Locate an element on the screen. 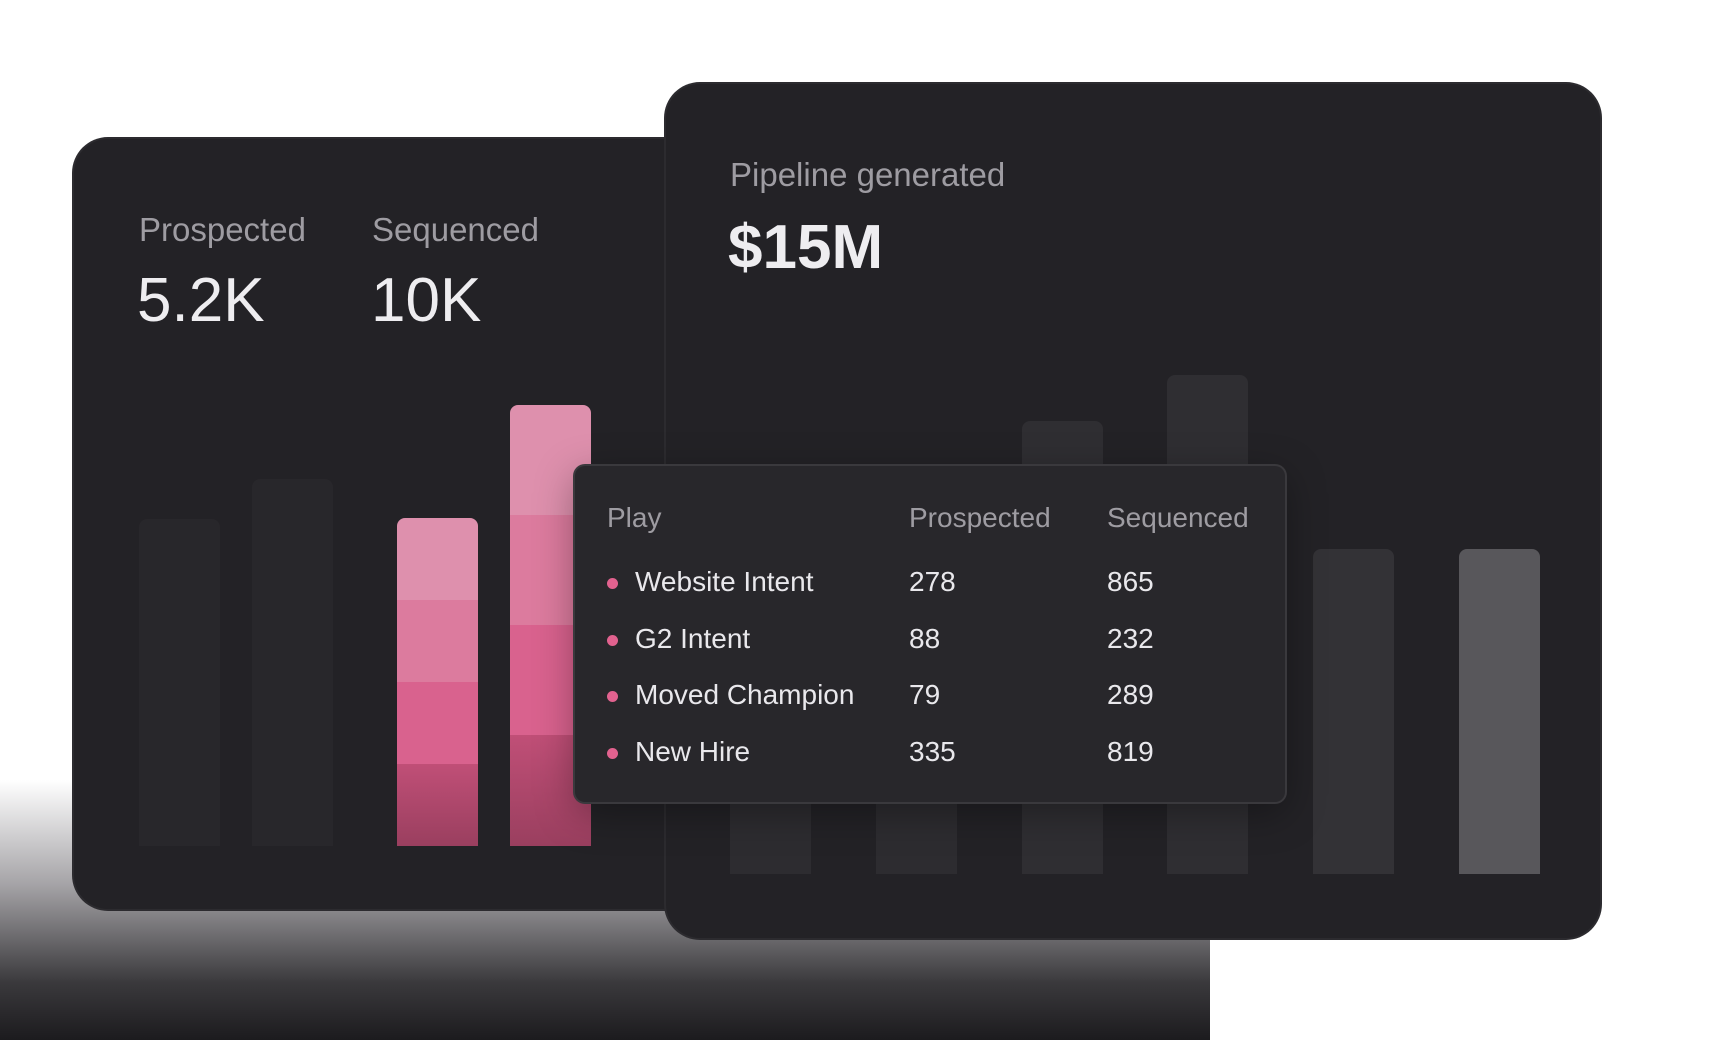 This screenshot has height=1040, width=1712. sequenced-value: 10K is located at coordinates (426, 300).